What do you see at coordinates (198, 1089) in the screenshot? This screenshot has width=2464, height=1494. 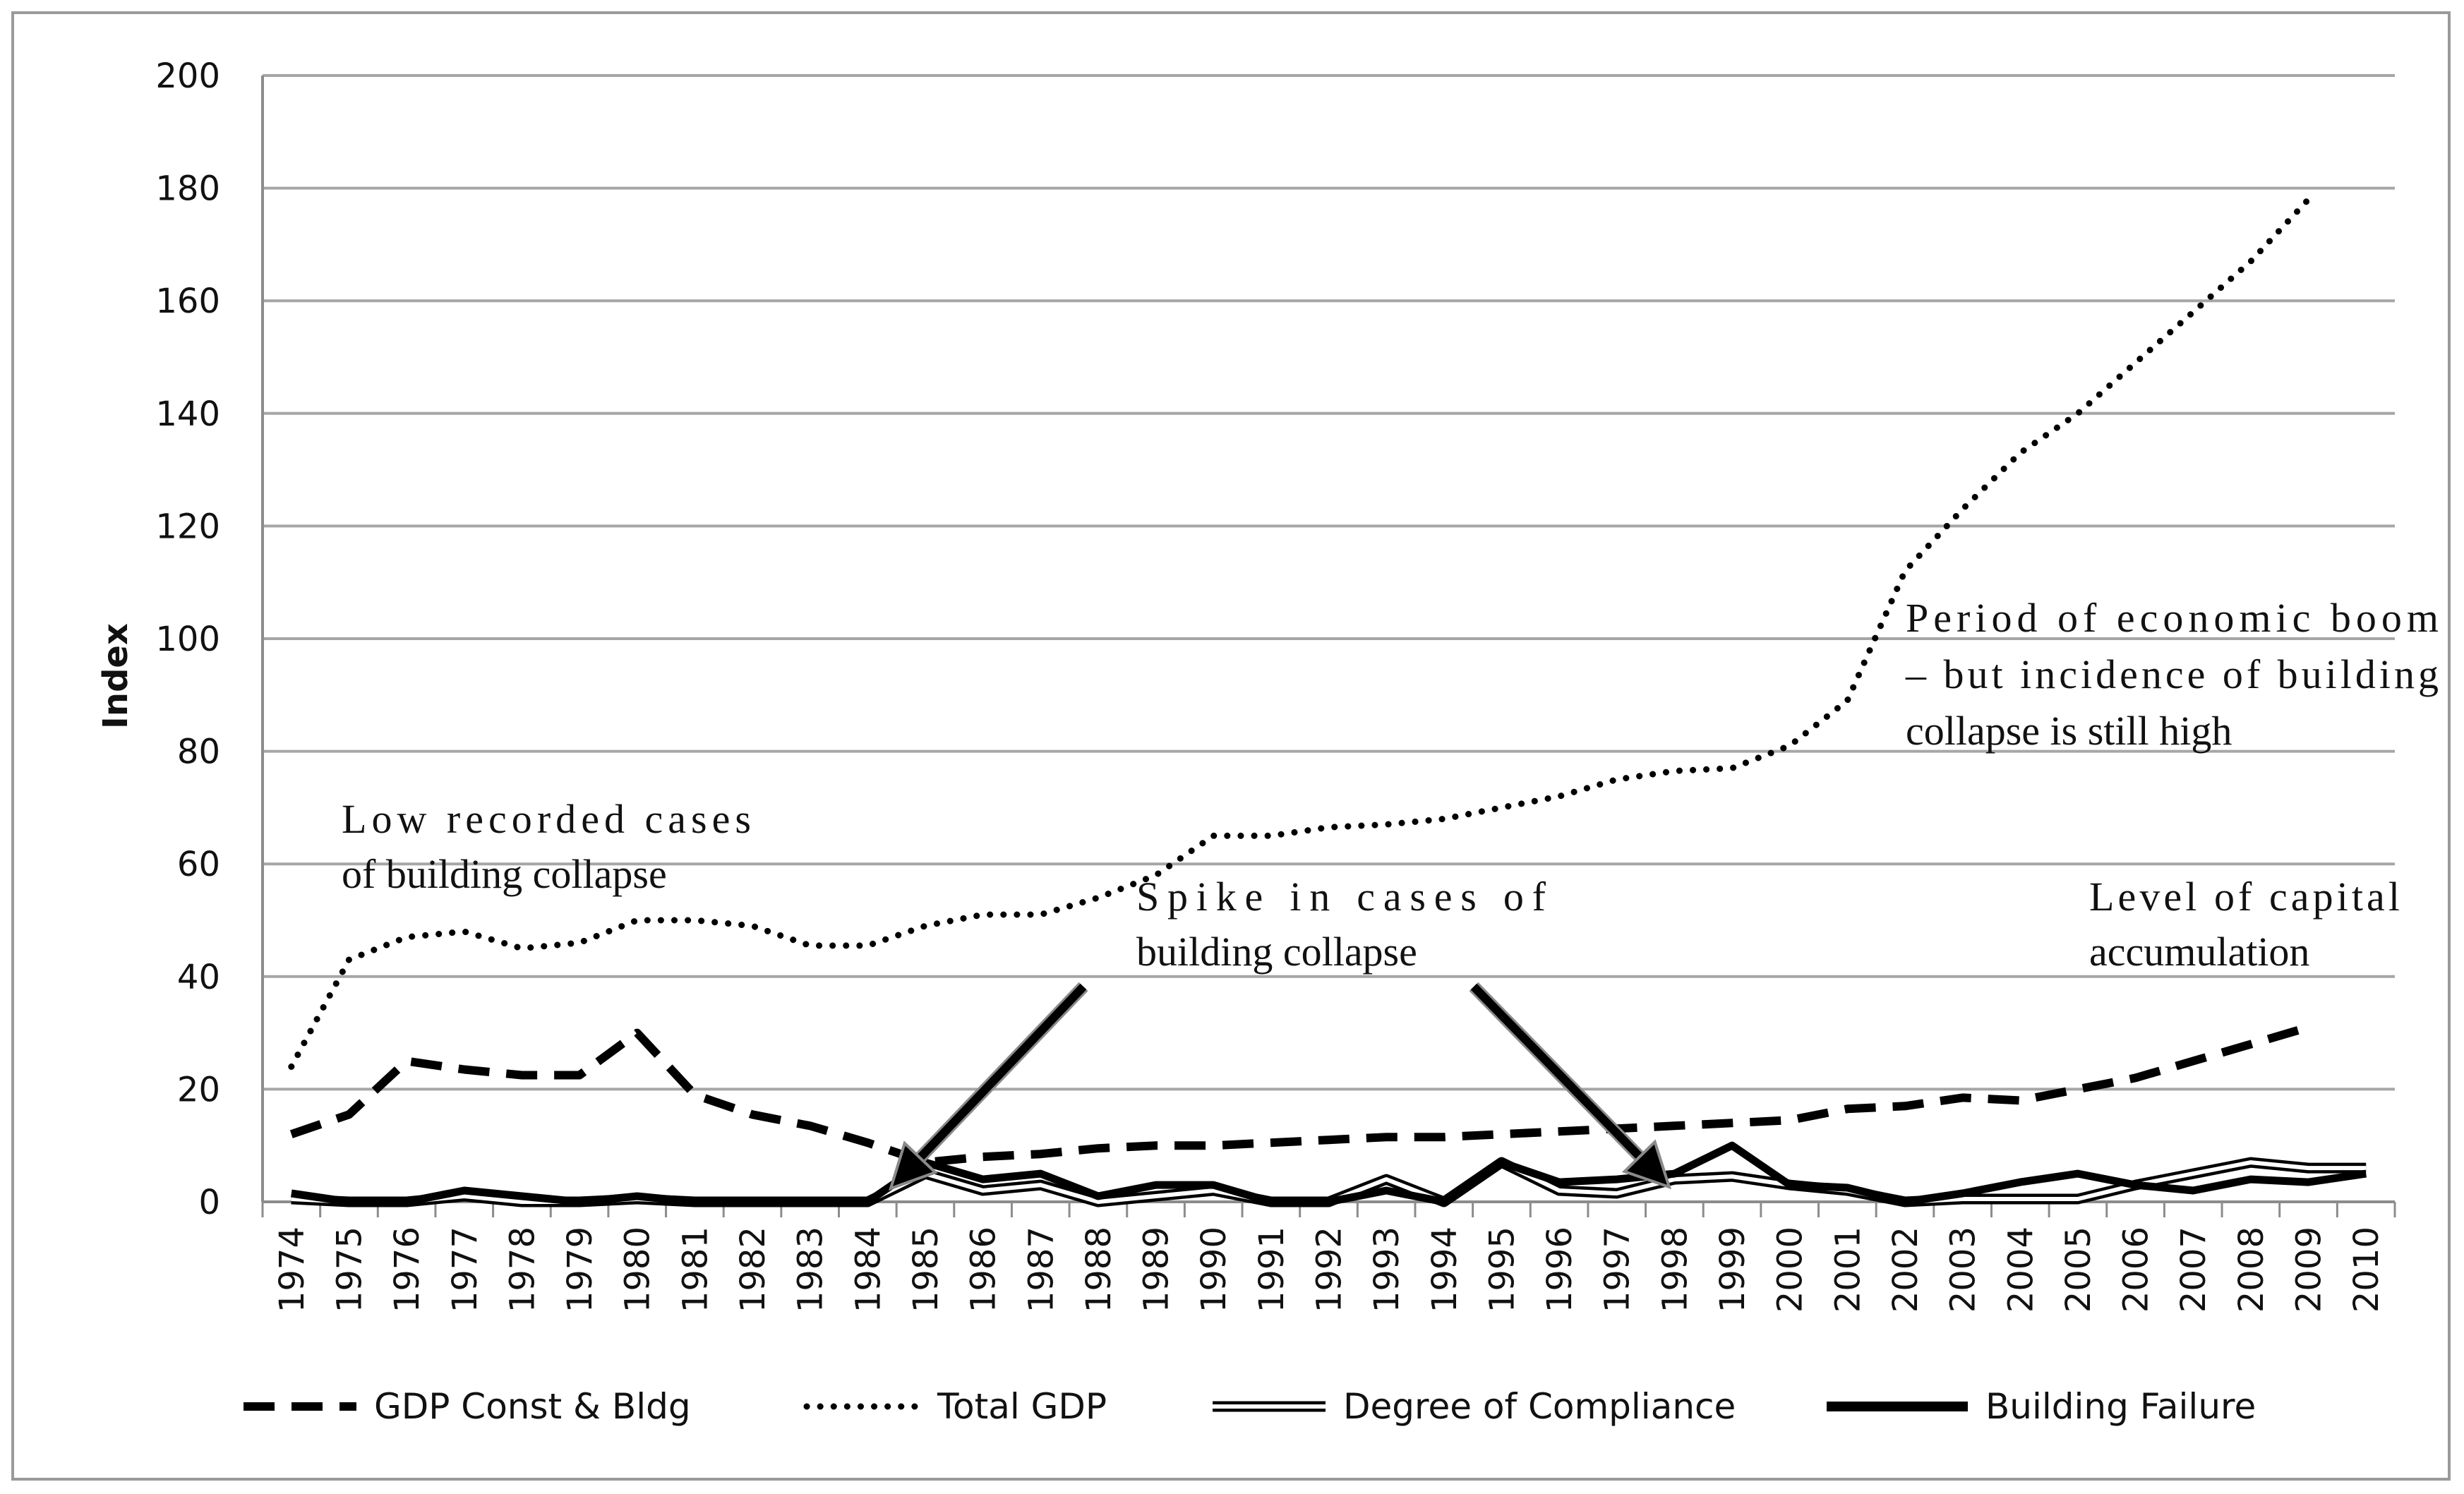 I see `y-tick-label-20: 20` at bounding box center [198, 1089].